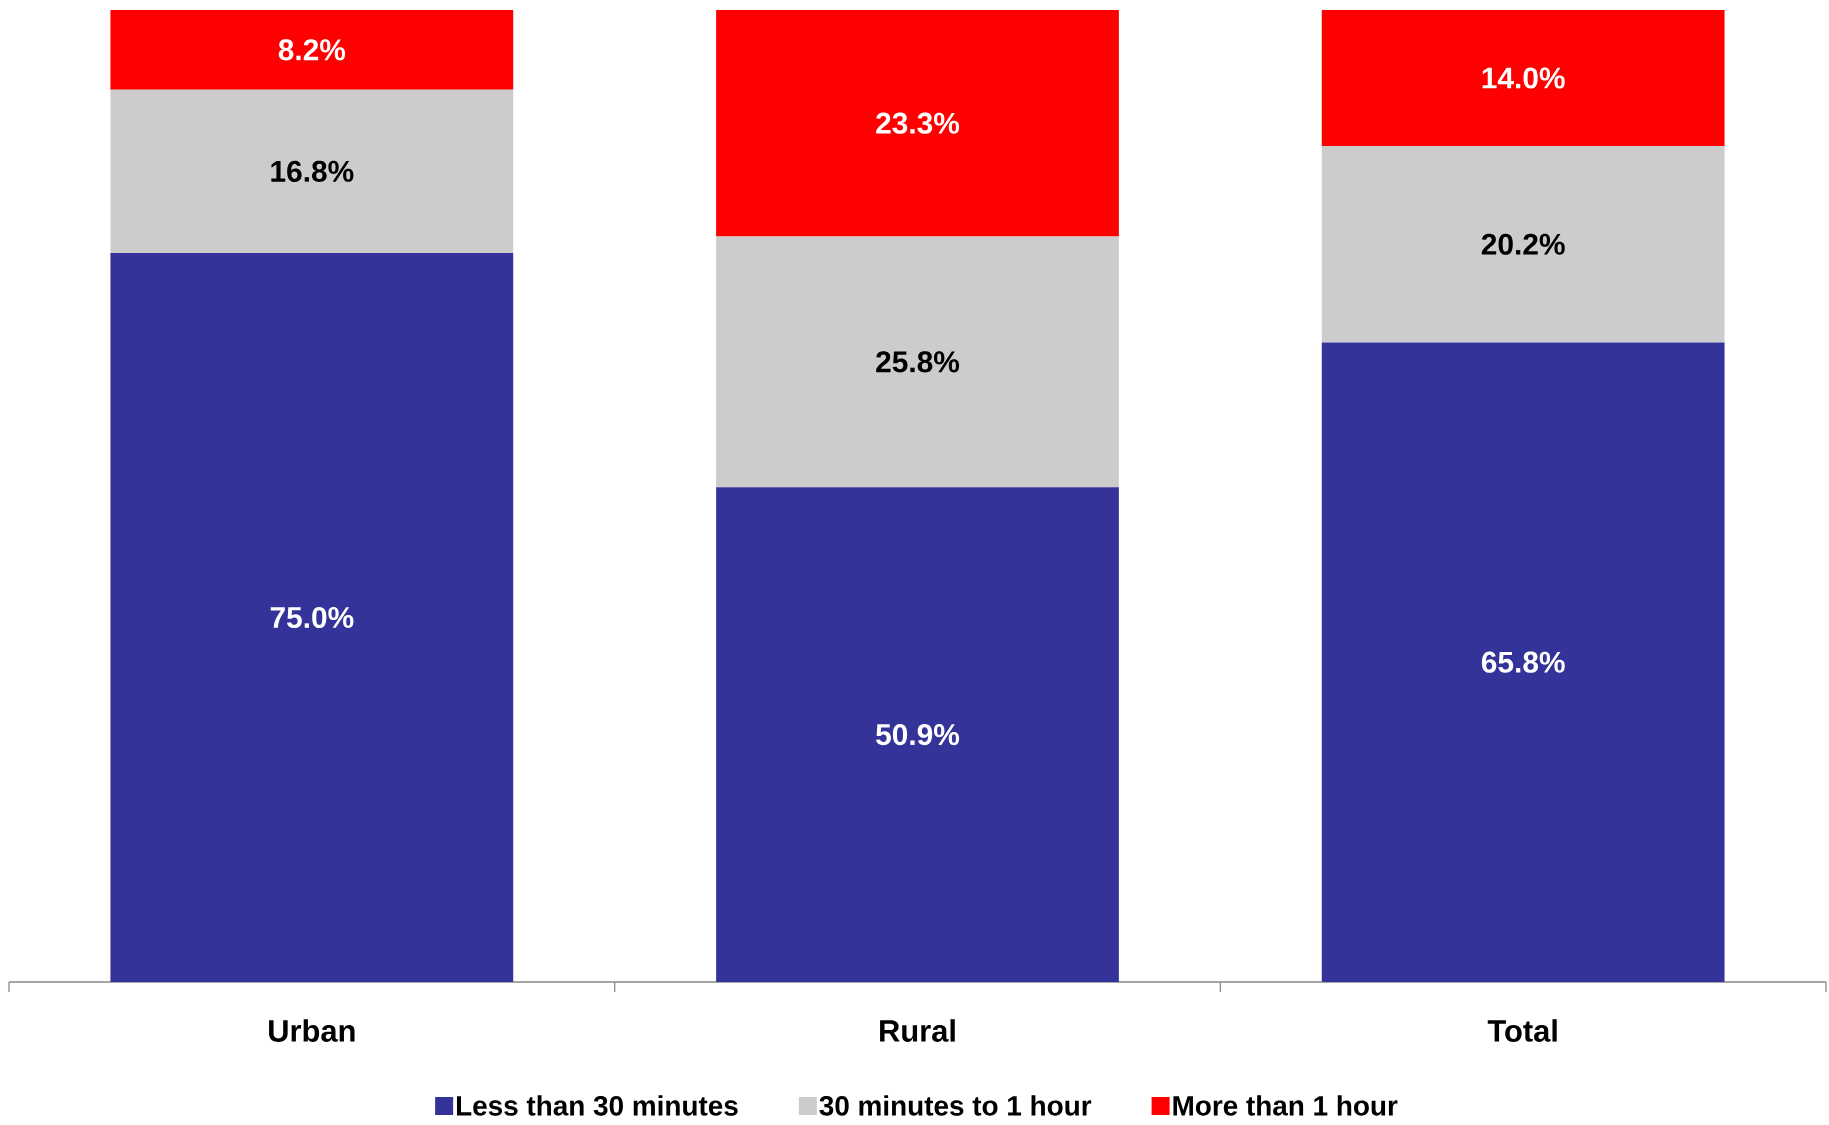  What do you see at coordinates (1522, 1030) in the screenshot?
I see `x-tick-label: Total` at bounding box center [1522, 1030].